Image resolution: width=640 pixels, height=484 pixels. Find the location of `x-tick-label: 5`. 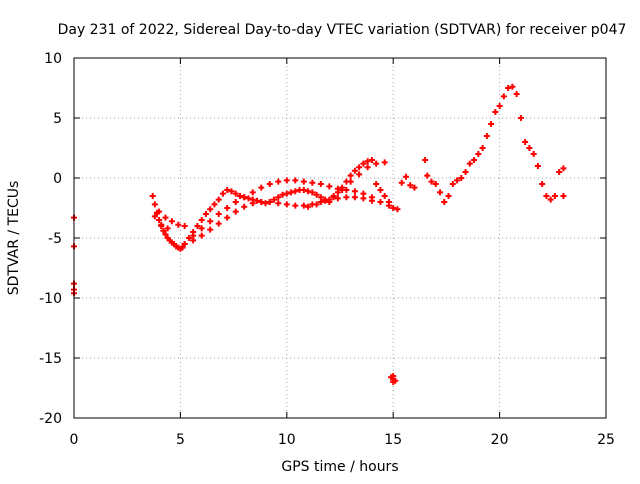

x-tick-label: 5 is located at coordinates (180, 440).